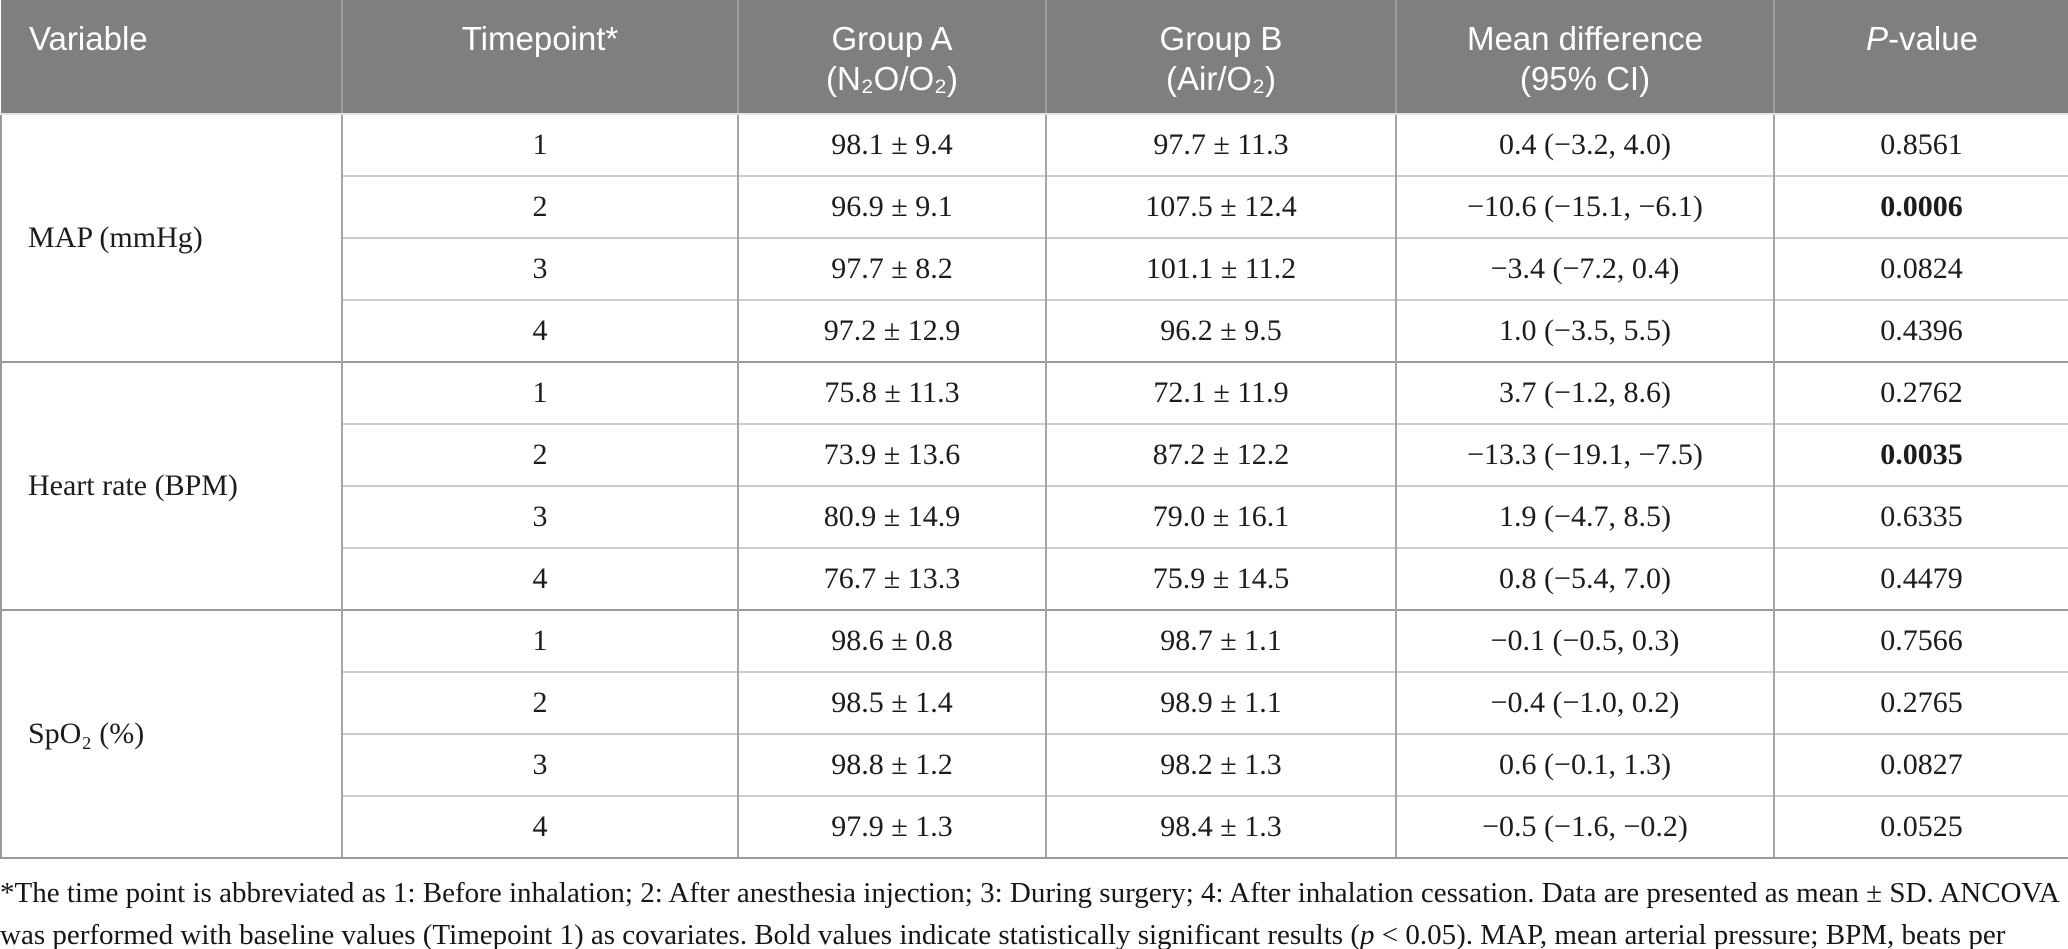 Image resolution: width=2068 pixels, height=949 pixels. What do you see at coordinates (891, 57) in the screenshot?
I see `col-header-group-a: Group A (N₂O/O₂)` at bounding box center [891, 57].